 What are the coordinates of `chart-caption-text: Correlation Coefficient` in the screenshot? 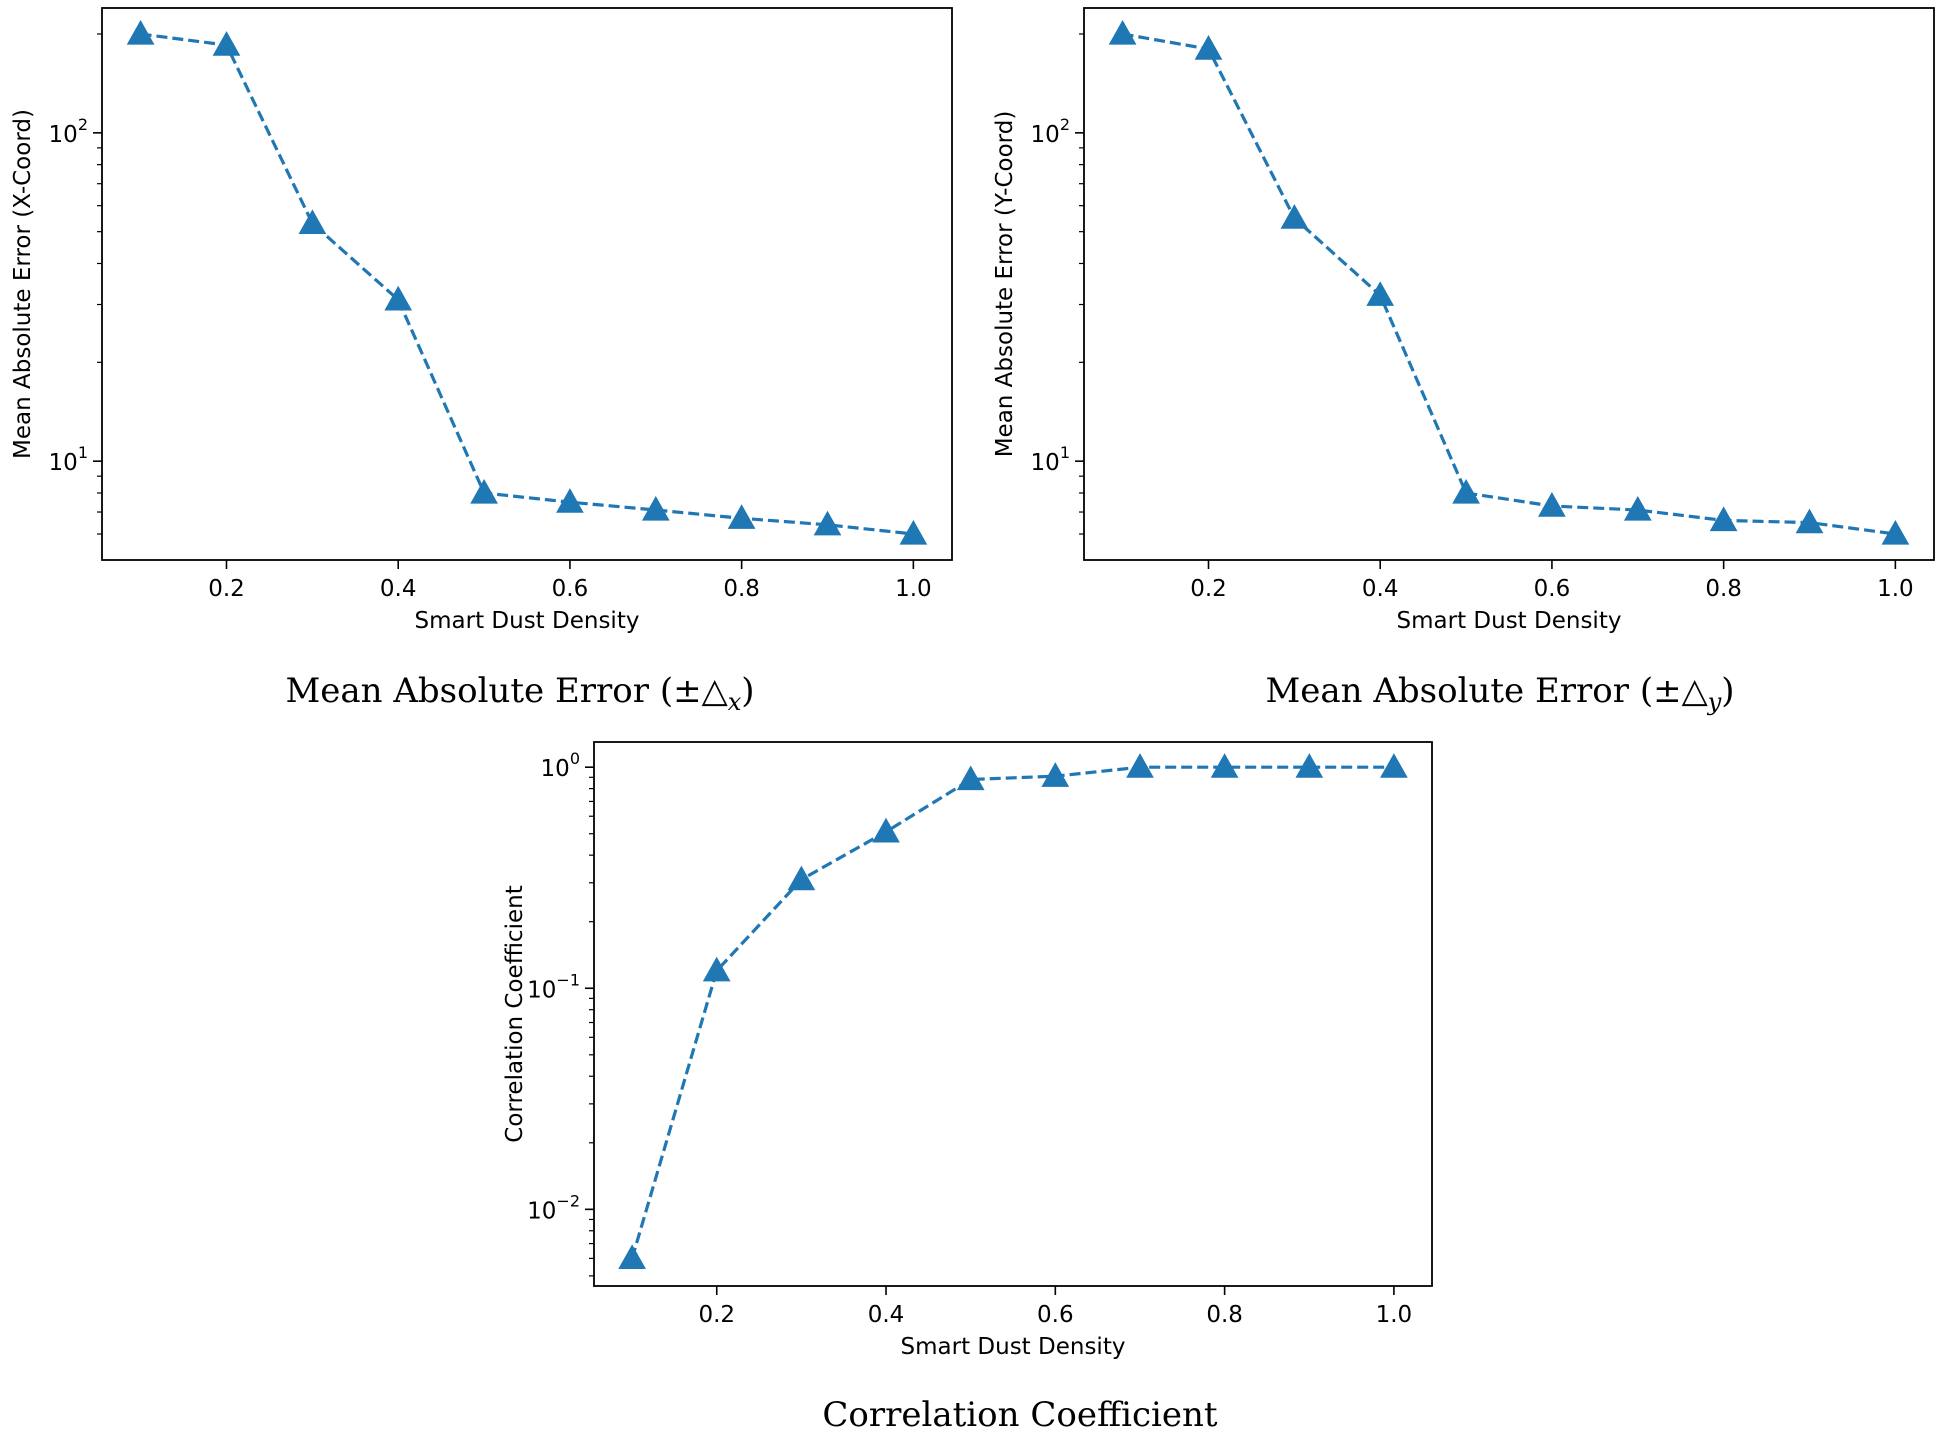 It's located at (1020, 1414).